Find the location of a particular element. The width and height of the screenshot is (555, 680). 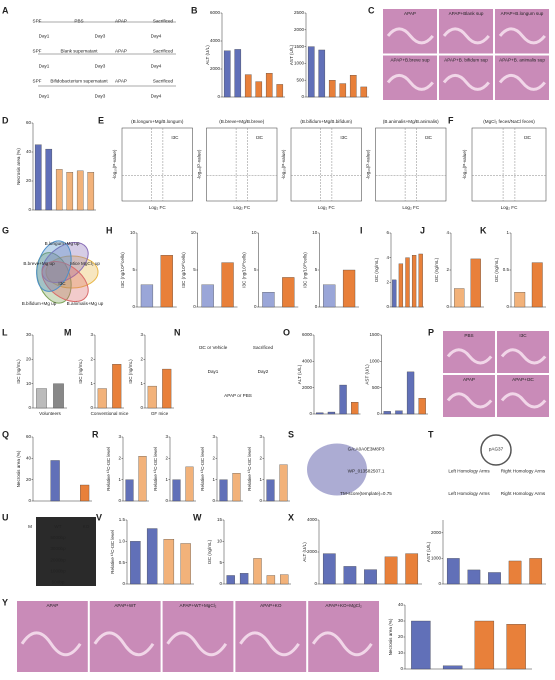

panel-letter: A is located at coordinates (5, 10).